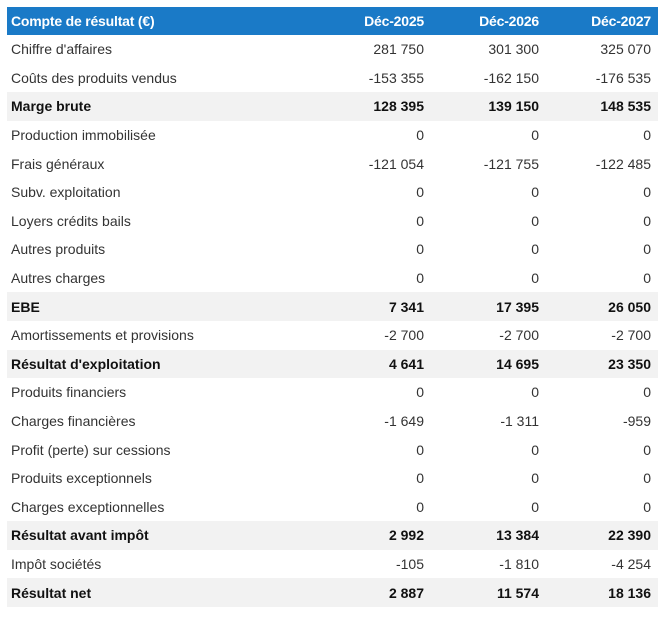  Describe the element at coordinates (332, 135) in the screenshot. I see `table-row: Production immobilisée 0 0 0` at that location.